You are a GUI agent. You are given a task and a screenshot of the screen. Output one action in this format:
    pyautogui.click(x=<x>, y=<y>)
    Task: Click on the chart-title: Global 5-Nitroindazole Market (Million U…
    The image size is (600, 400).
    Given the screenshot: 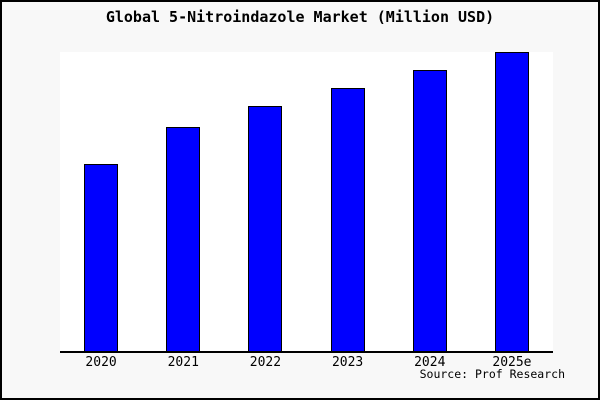 What is the action you would take?
    pyautogui.click(x=300, y=17)
    